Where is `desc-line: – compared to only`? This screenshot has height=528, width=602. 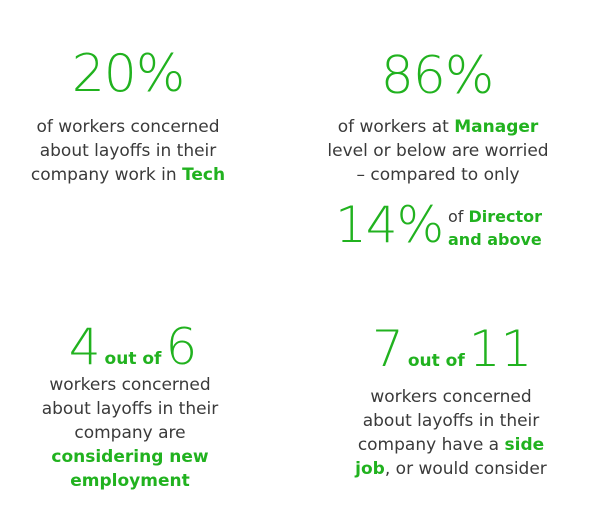 desc-line: – compared to only is located at coordinates (438, 175).